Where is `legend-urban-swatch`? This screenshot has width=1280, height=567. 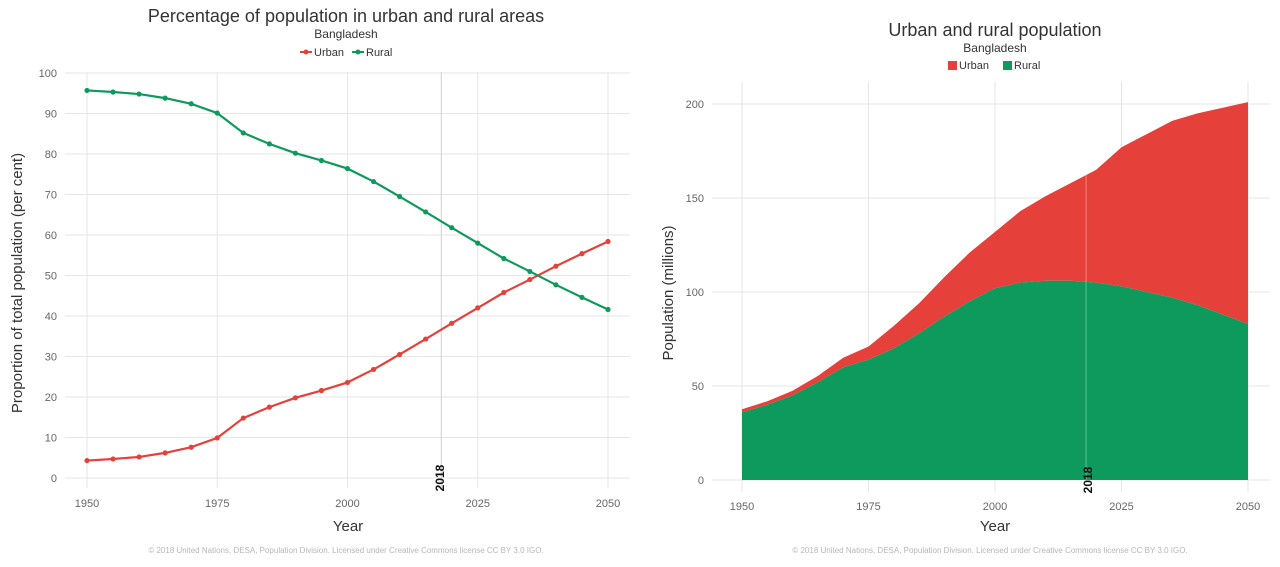
legend-urban-swatch is located at coordinates (952, 65).